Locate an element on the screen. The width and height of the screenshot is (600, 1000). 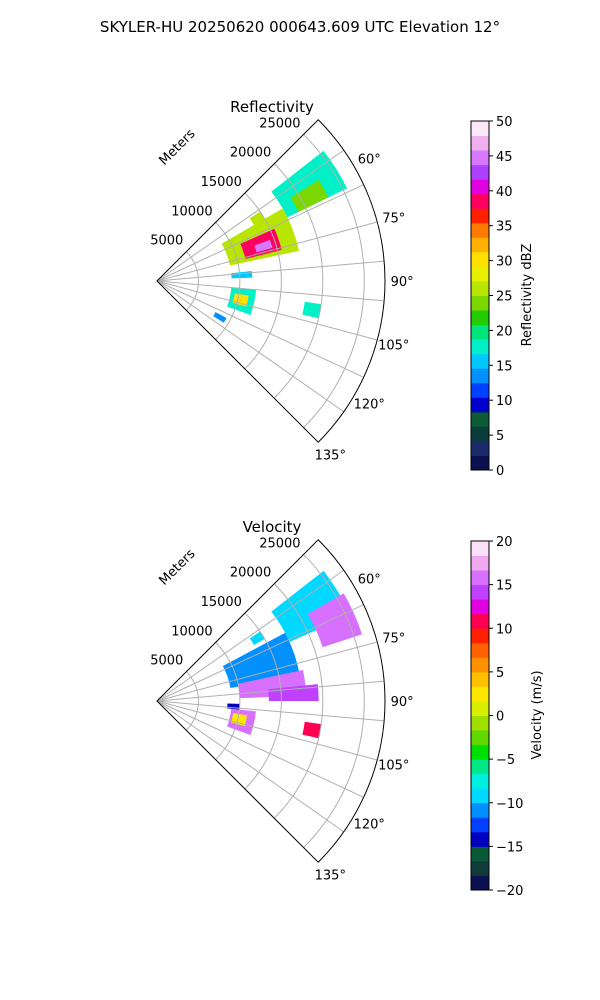
reflectivity-colorbar-tick-label: 20 is located at coordinates (504, 331).